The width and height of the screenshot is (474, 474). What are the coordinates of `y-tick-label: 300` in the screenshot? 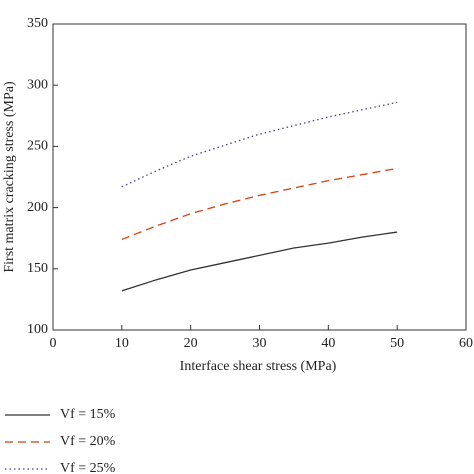 It's located at (37, 84).